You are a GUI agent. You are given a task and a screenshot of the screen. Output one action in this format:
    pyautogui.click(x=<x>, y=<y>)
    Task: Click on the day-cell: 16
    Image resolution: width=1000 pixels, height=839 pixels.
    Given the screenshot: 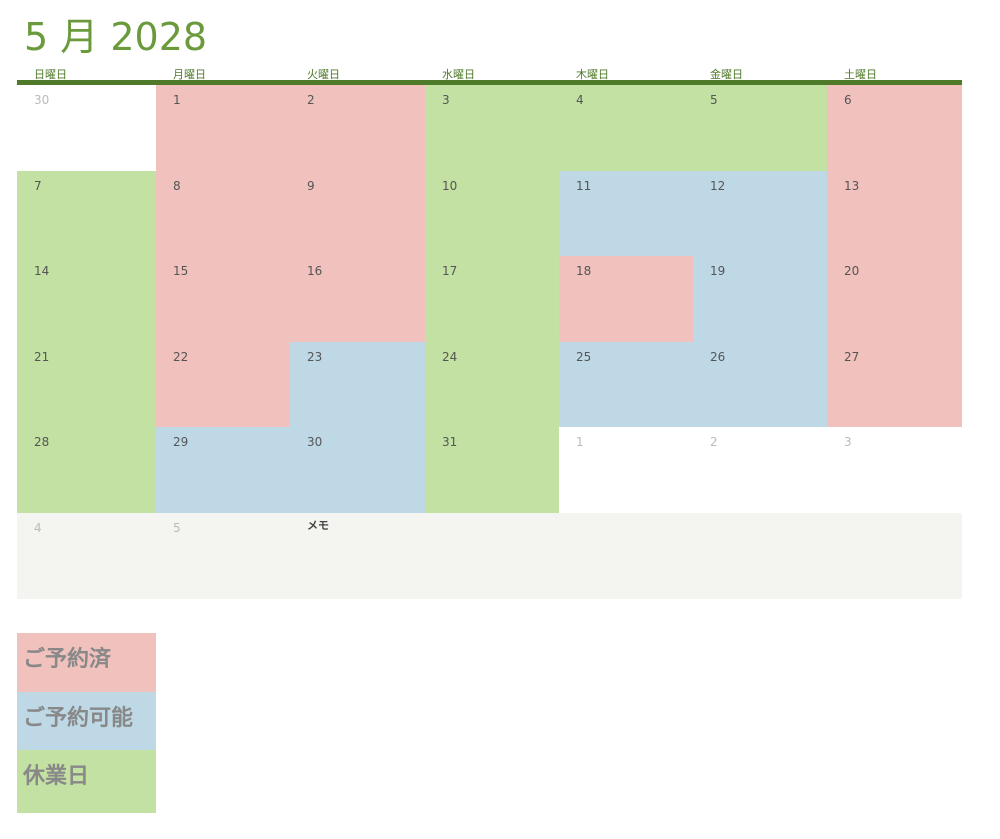 What is the action you would take?
    pyautogui.click(x=357, y=299)
    